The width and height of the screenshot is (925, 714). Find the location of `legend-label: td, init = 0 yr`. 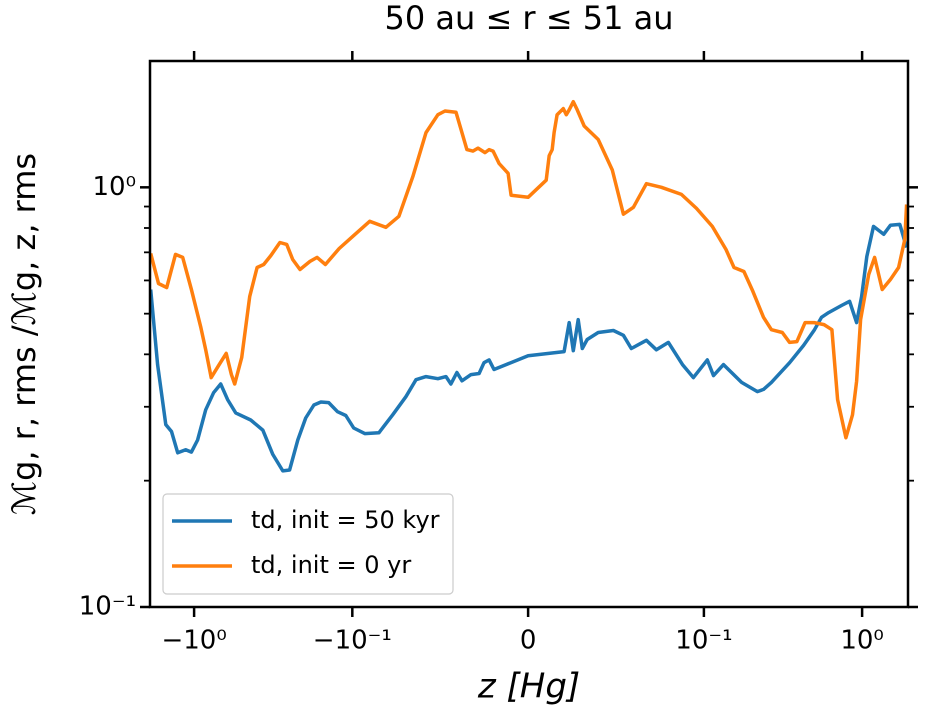

legend-label: td, init = 0 yr is located at coordinates (331, 565).